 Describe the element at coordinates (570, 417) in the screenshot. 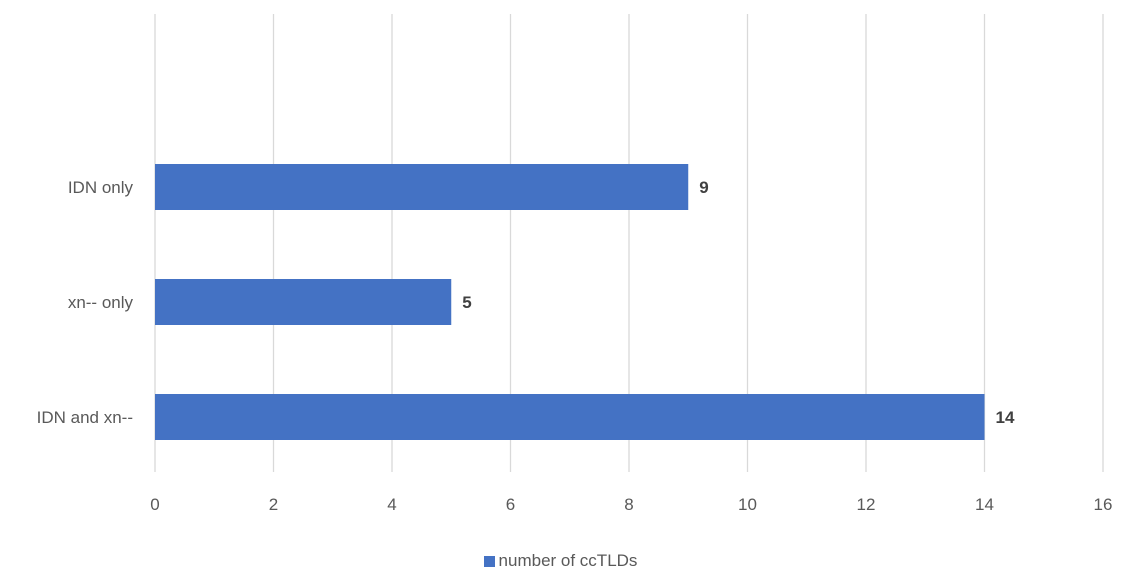

I see `bar-idn-and-xn` at that location.